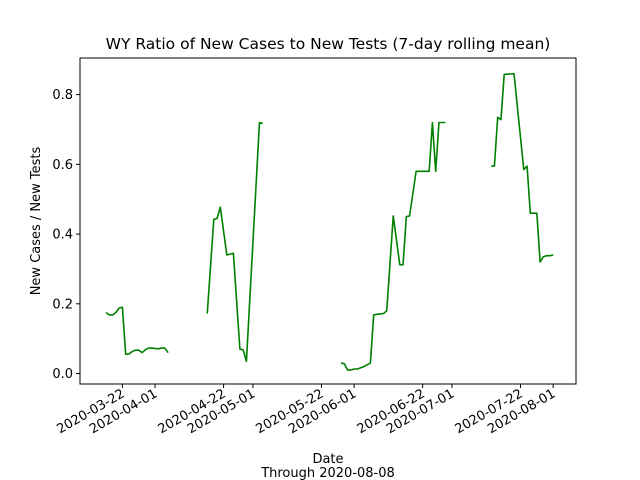 This screenshot has width=640, height=480. I want to click on x-axis-label: Date, so click(327, 459).